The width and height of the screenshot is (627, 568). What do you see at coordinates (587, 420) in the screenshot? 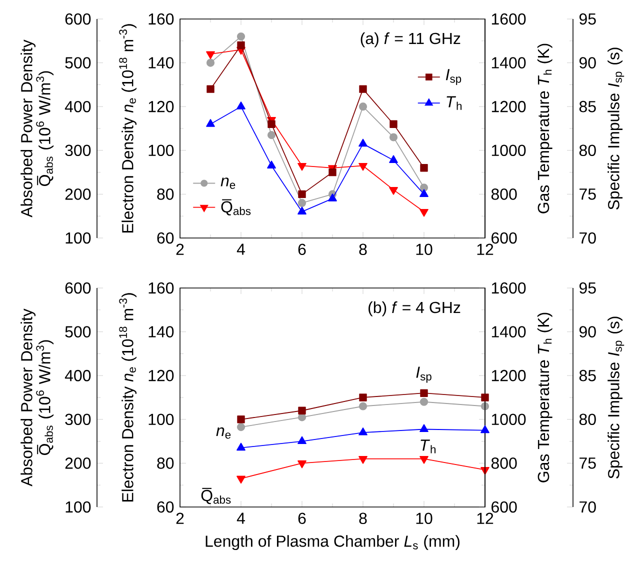
I see `y2-tick-label: 80` at bounding box center [587, 420].